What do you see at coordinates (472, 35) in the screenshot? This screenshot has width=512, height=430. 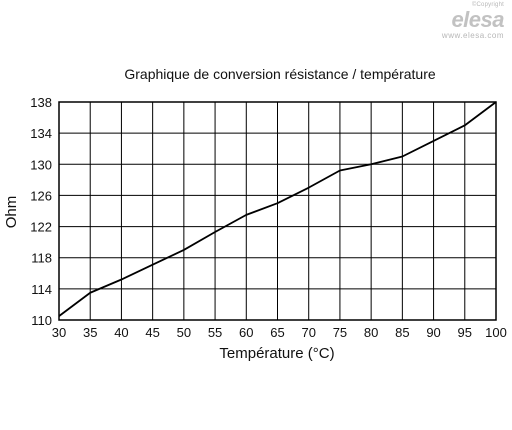 I see `brand-url: www.elesa.com` at bounding box center [472, 35].